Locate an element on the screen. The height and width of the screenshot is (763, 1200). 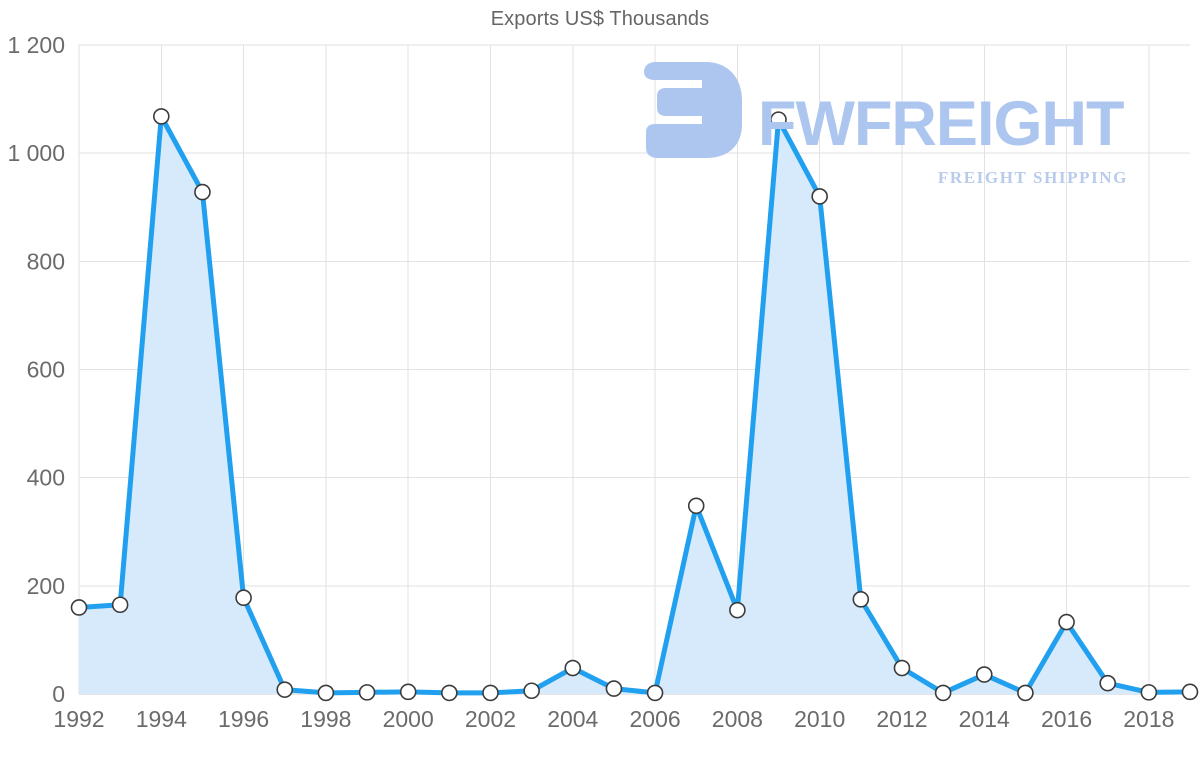
y-axis-tick-label: 400 is located at coordinates (46, 478).